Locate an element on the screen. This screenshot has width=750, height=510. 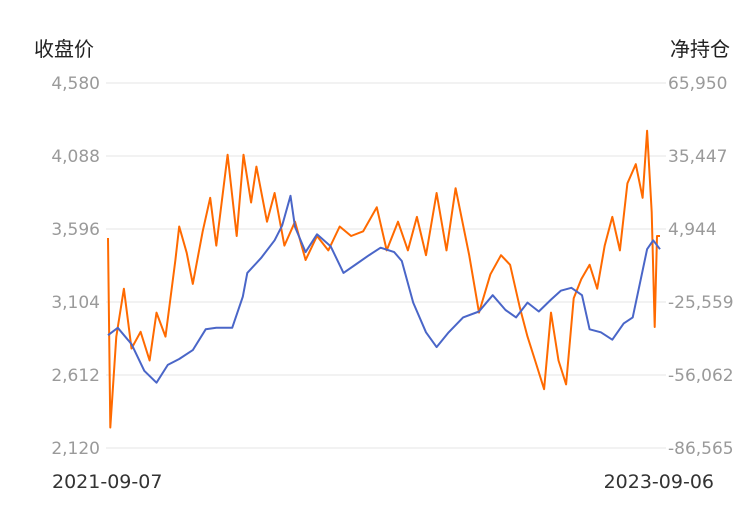
left-tick-label: 2,120 is located at coordinates (75, 449).